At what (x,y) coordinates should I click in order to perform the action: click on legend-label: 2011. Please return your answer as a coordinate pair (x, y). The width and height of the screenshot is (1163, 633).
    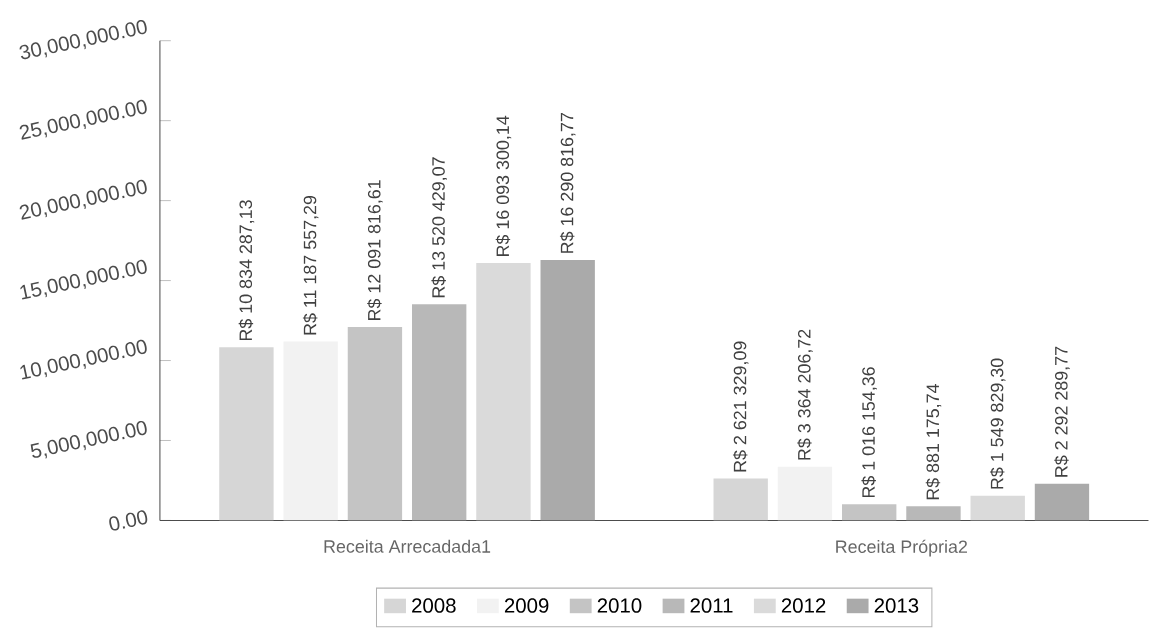
    Looking at the image, I should click on (711, 605).